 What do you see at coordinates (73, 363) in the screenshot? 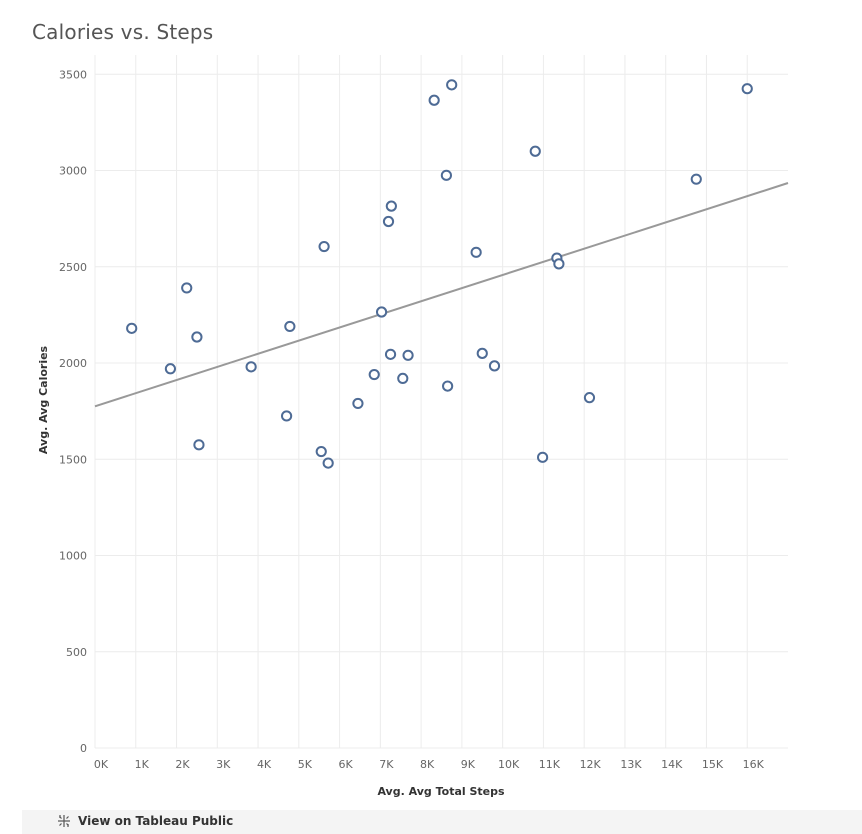
I see `y-tick-label: 2000` at bounding box center [73, 363].